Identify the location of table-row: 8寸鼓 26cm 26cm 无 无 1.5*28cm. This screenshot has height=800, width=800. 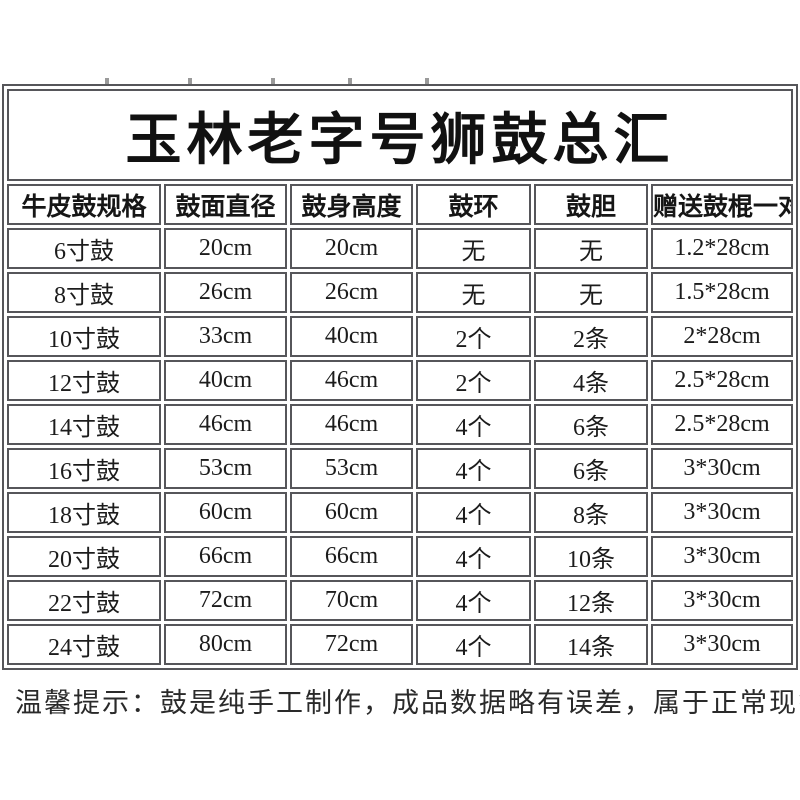
(400, 292).